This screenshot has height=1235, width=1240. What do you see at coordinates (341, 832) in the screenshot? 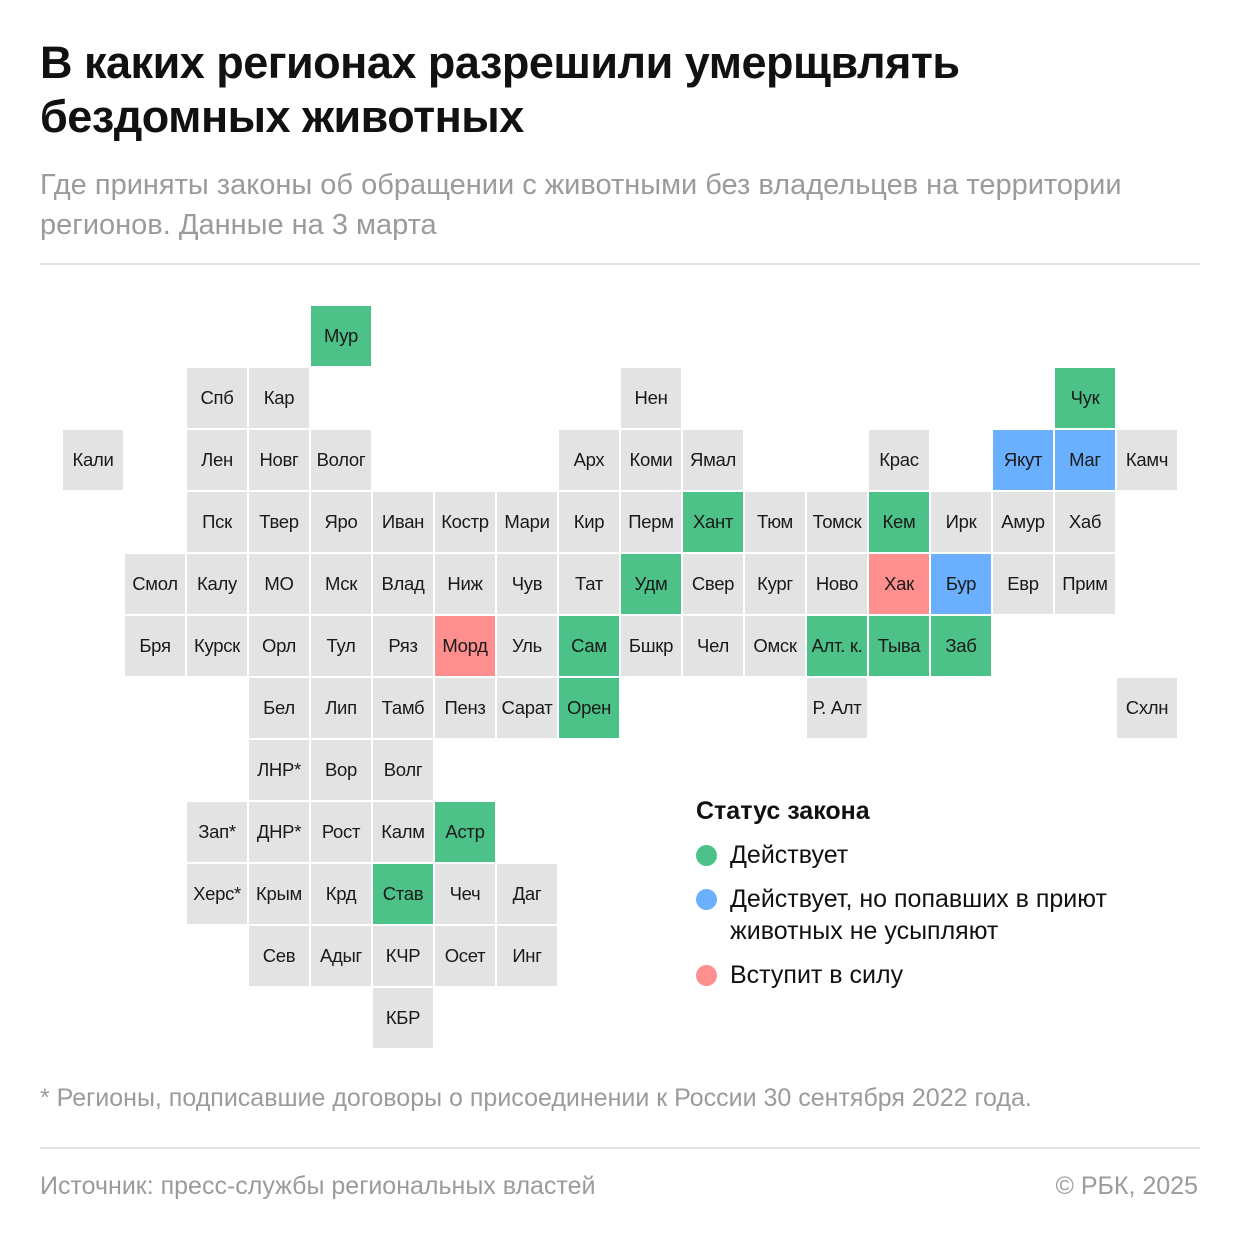
I see `region-tile: Рост` at bounding box center [341, 832].